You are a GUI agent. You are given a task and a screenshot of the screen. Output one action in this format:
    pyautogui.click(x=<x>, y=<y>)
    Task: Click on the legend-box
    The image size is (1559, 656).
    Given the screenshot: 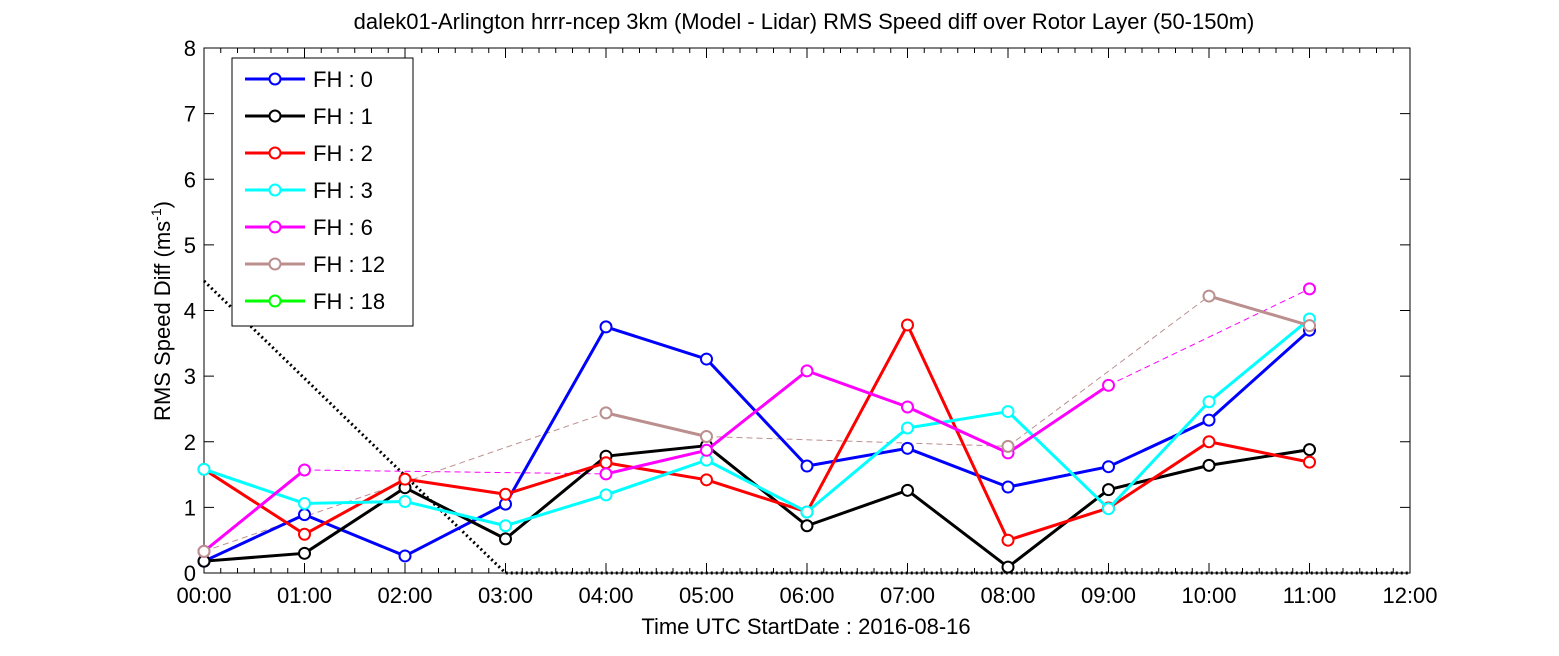 What is the action you would take?
    pyautogui.click(x=322, y=192)
    